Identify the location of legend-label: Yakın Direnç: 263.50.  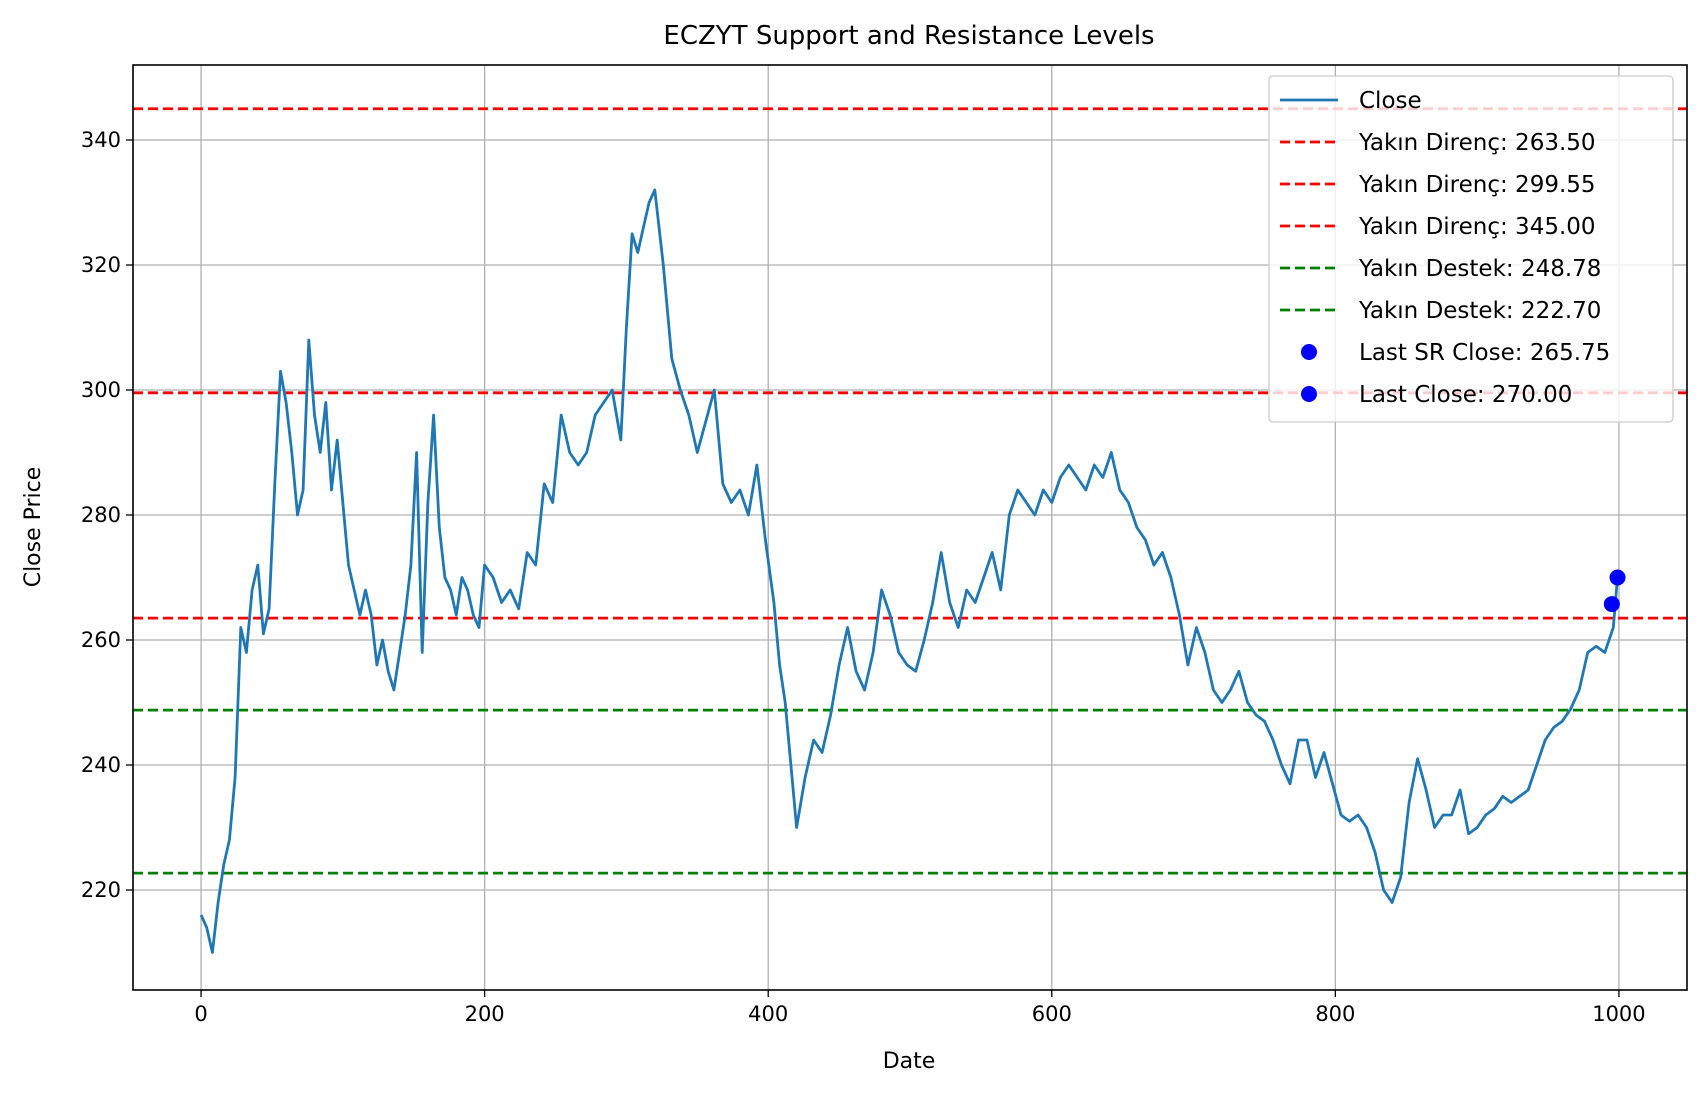
(1477, 143).